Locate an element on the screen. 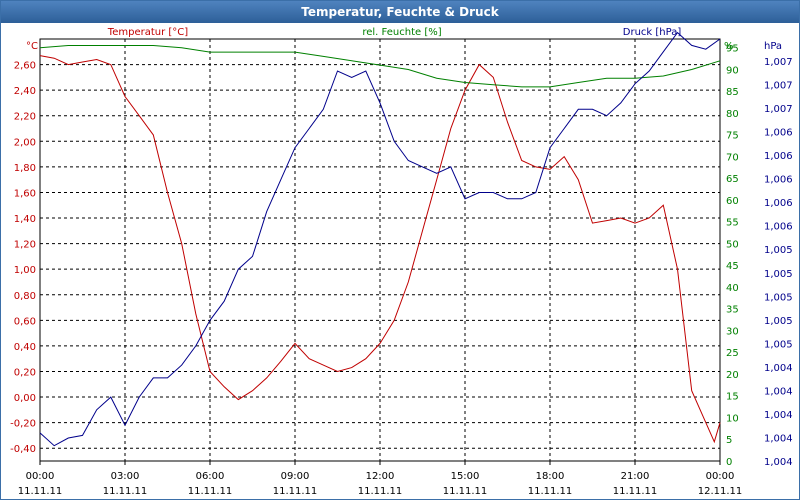  humidity-tick-label: 0 is located at coordinates (729, 462).